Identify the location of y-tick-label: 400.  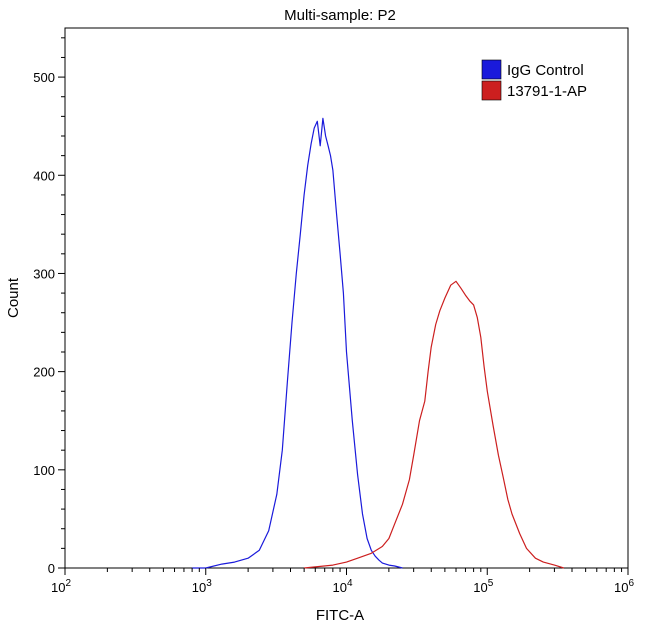
(44, 175).